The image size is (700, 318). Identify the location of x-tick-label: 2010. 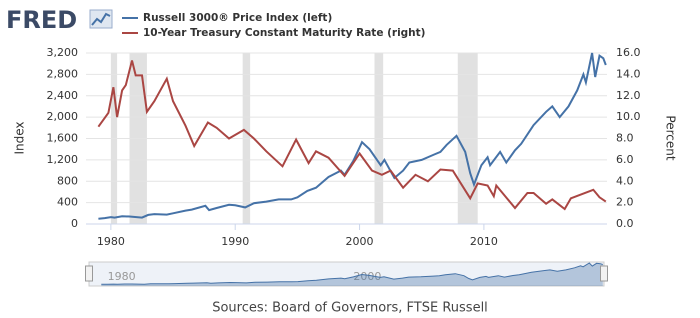
(484, 241).